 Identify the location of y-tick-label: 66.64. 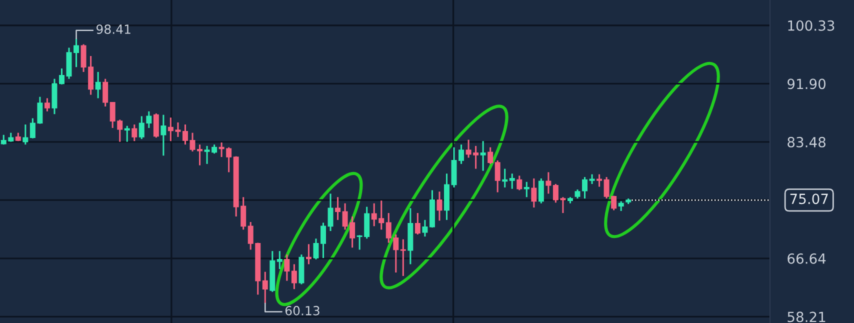
(807, 258).